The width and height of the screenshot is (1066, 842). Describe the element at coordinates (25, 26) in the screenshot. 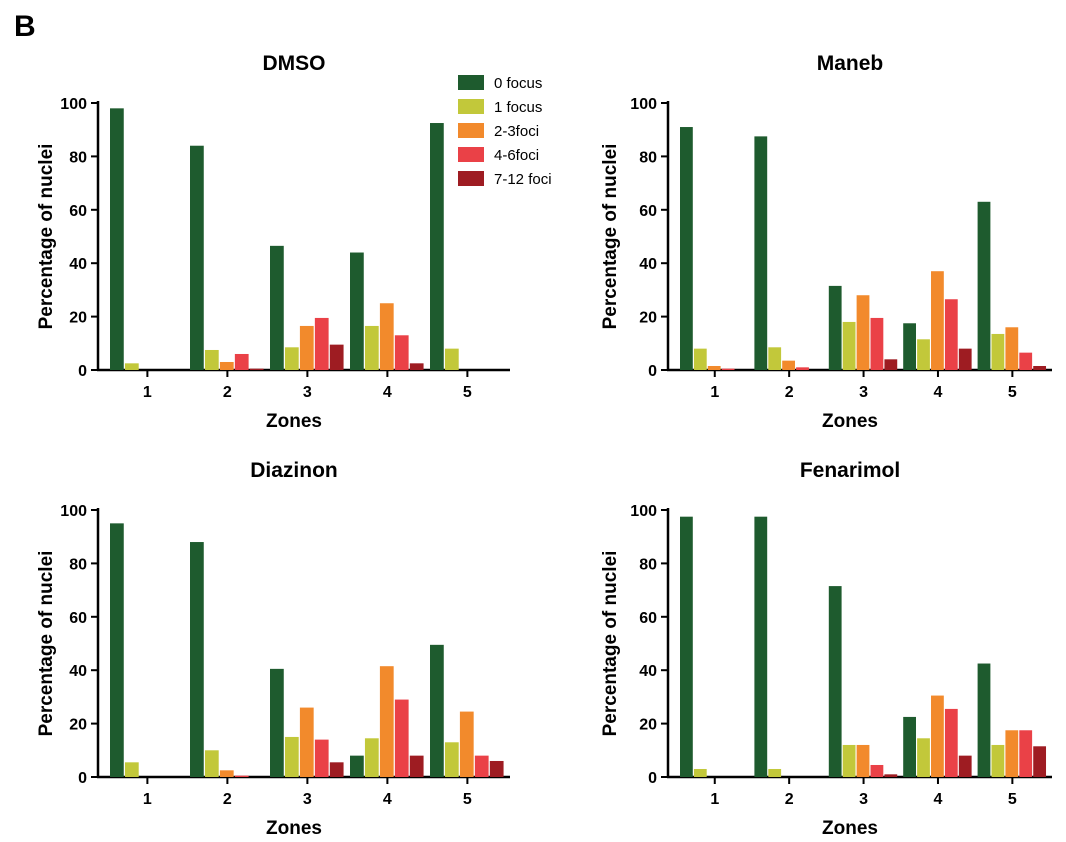

I see `panel-label: B` at that location.